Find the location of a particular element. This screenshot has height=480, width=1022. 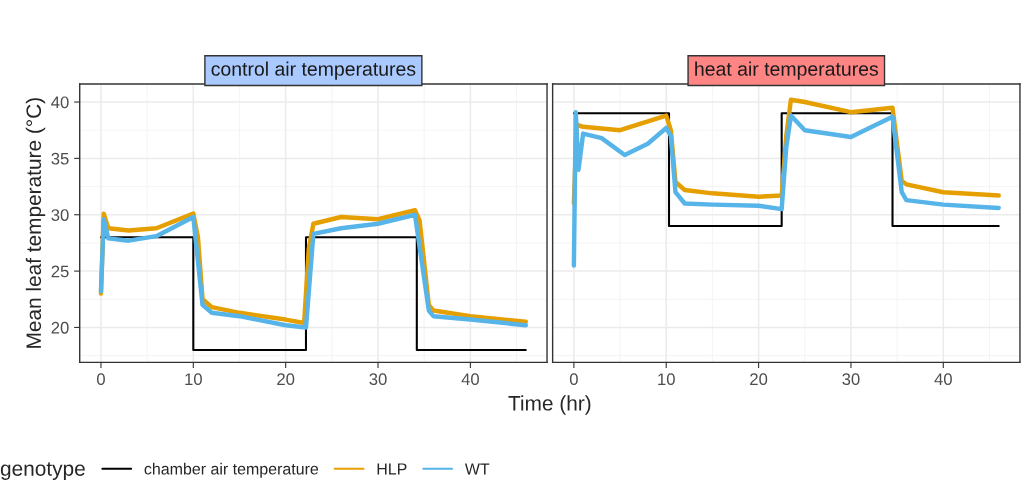

legend-label: chamber air temperature is located at coordinates (231, 470).